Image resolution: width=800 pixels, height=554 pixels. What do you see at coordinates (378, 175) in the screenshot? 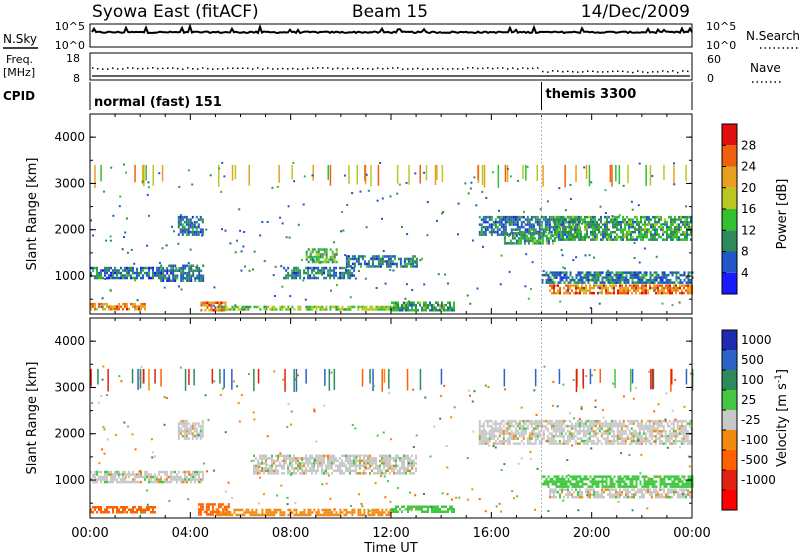
I see `range-streak` at bounding box center [378, 175].